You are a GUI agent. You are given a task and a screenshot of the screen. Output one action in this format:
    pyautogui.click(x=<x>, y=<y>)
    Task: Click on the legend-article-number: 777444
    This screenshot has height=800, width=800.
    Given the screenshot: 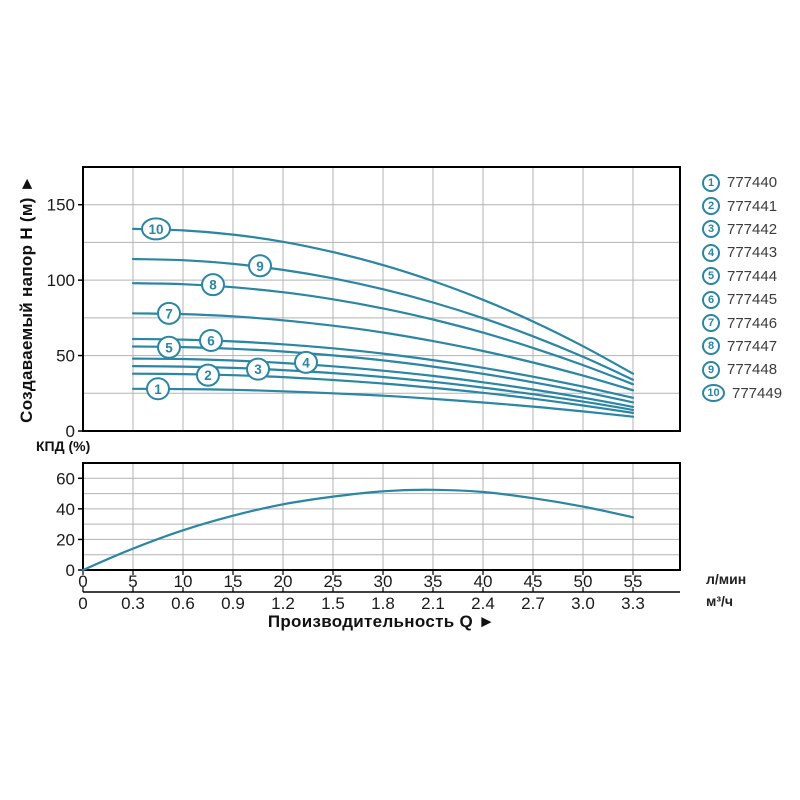 What is the action you would take?
    pyautogui.click(x=752, y=276)
    